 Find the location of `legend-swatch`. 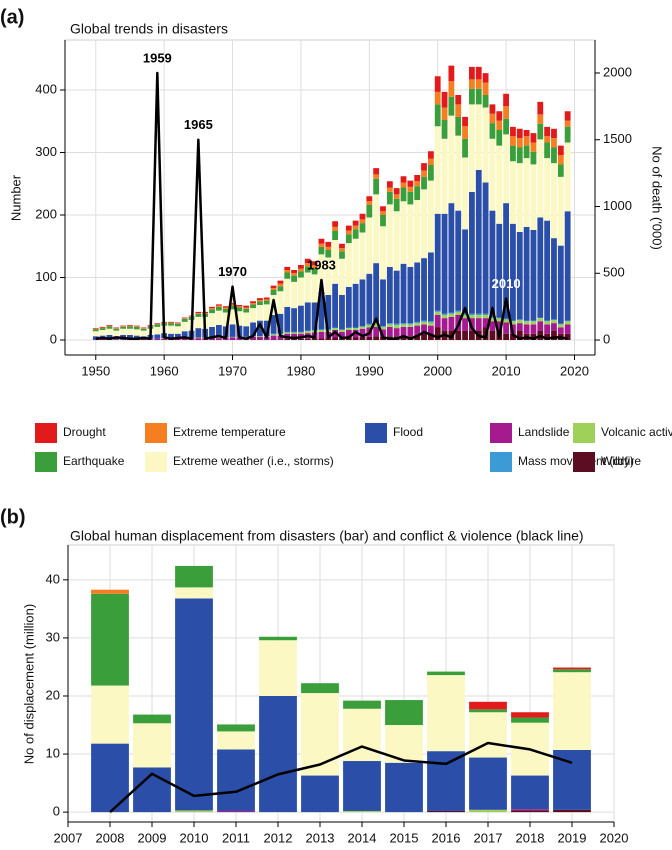

legend-swatch is located at coordinates (156, 433).